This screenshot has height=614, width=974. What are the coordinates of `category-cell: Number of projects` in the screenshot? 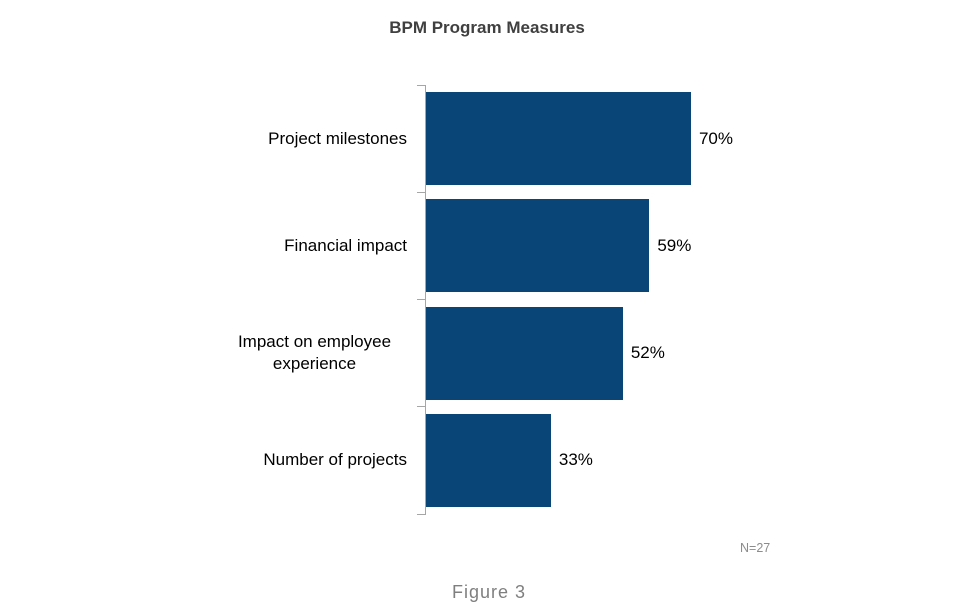 It's located at (203, 460).